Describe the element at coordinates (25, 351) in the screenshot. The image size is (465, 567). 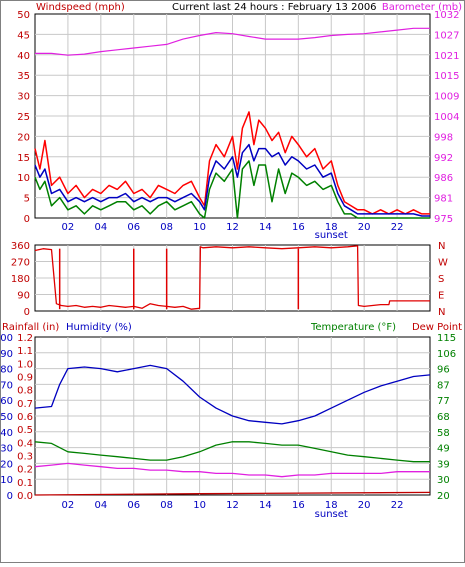
I see `rain-y-tick-label: 1.1` at that location.